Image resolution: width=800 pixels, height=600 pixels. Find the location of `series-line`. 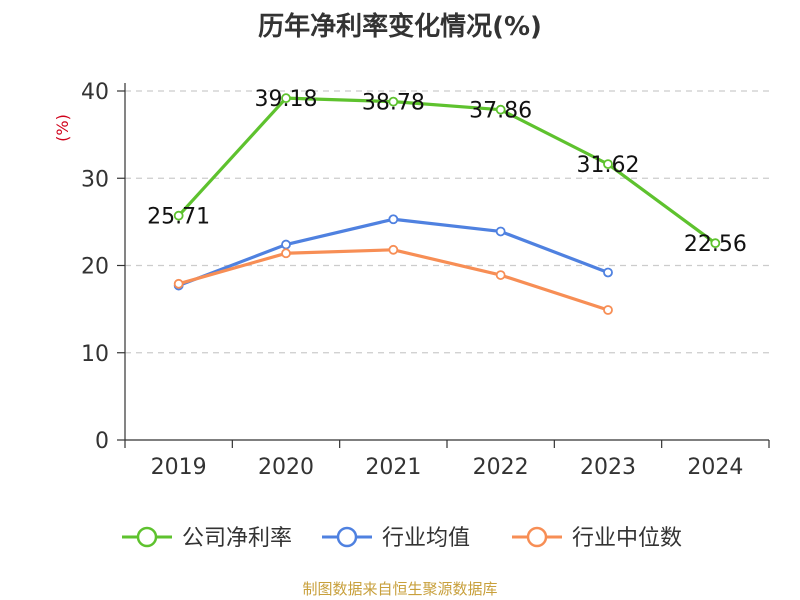

series-line is located at coordinates (393, 280).